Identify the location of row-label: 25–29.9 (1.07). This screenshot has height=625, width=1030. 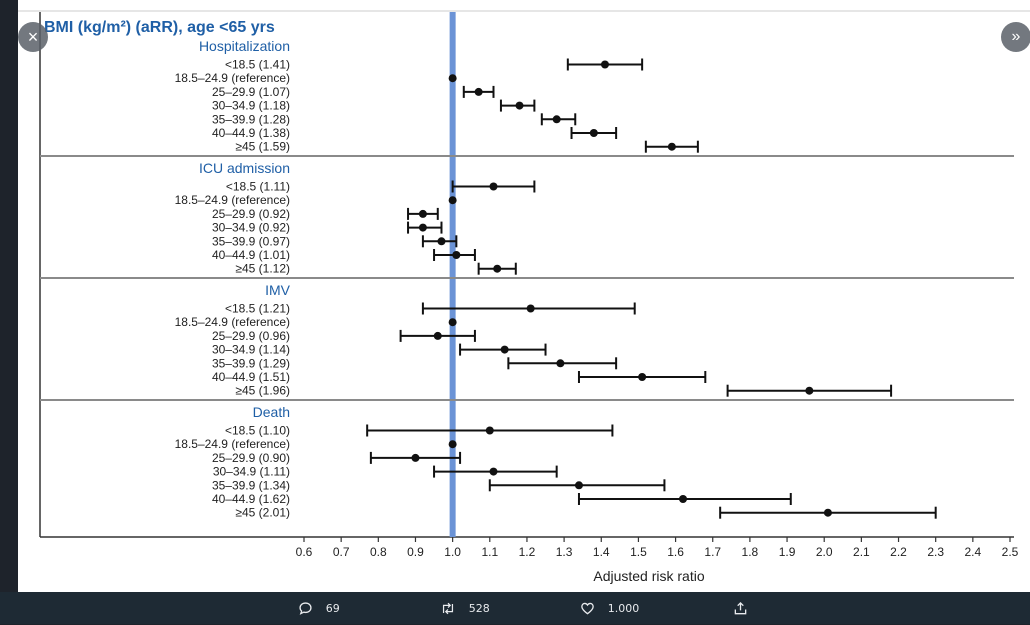
(251, 92).